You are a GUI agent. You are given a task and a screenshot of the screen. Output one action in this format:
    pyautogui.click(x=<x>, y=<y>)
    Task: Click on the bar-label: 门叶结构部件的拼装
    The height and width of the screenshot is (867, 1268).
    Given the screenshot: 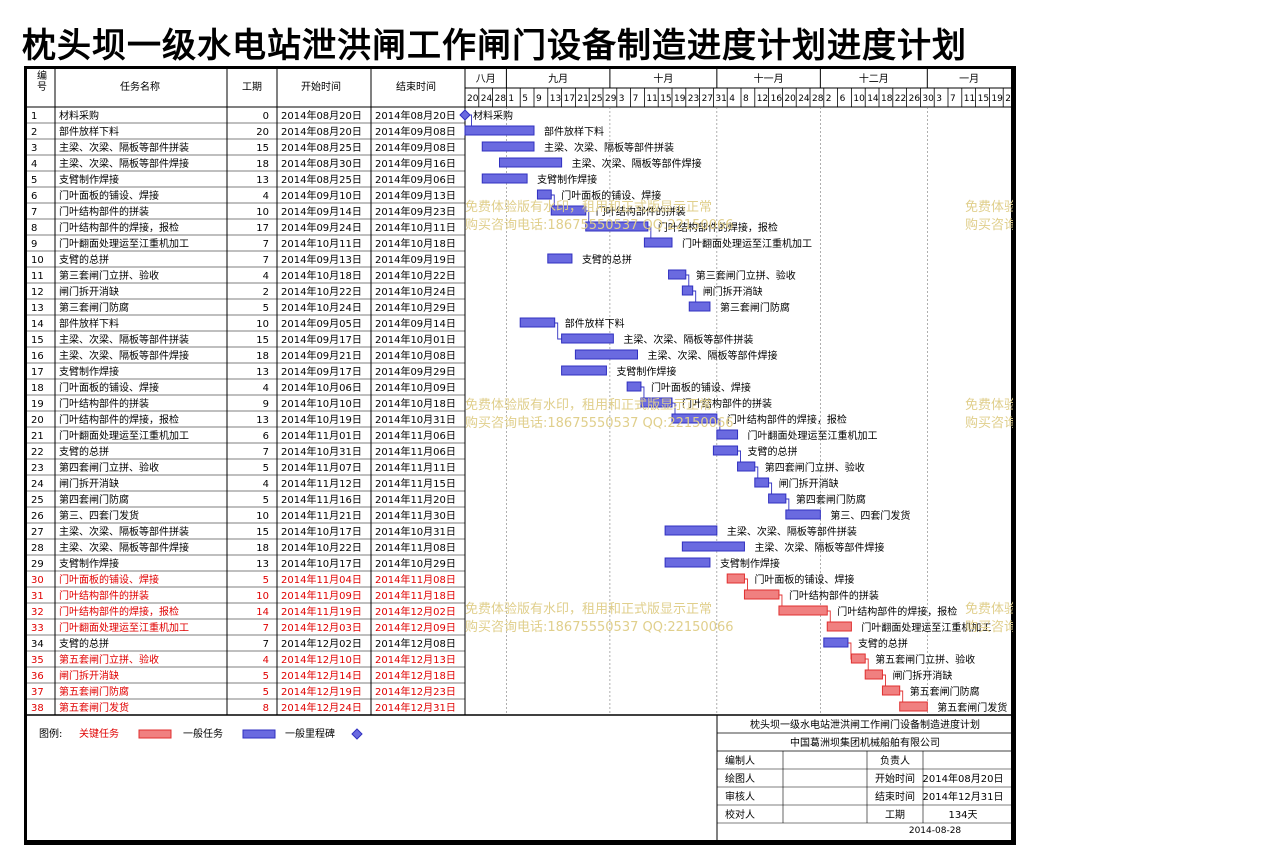 What is the action you would take?
    pyautogui.click(x=641, y=211)
    